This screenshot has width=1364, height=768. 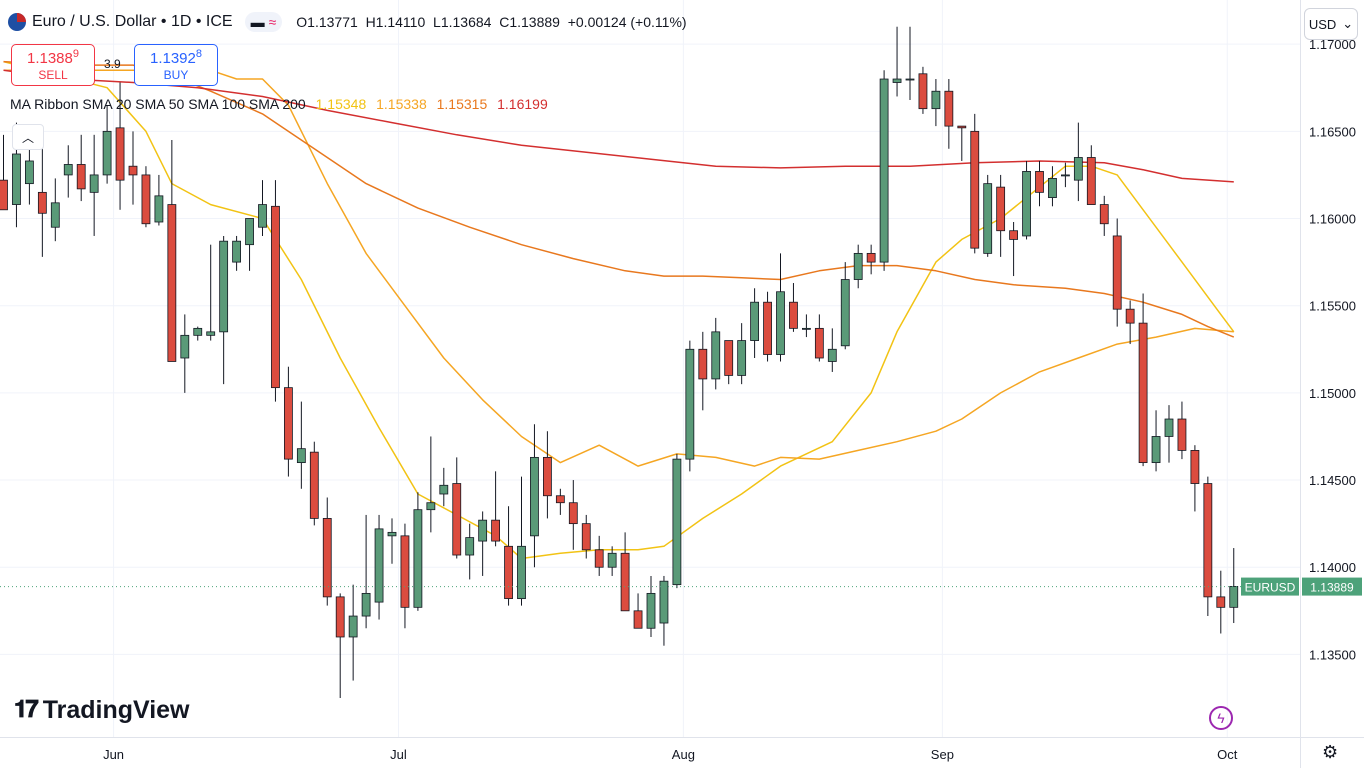 I want to click on lightning-icon: ϟ, so click(x=1221, y=718).